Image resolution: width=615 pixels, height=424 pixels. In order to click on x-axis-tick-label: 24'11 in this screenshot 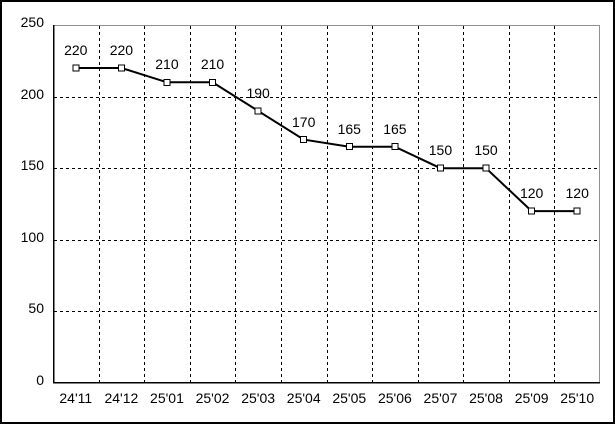, I will do `click(76, 398)`.